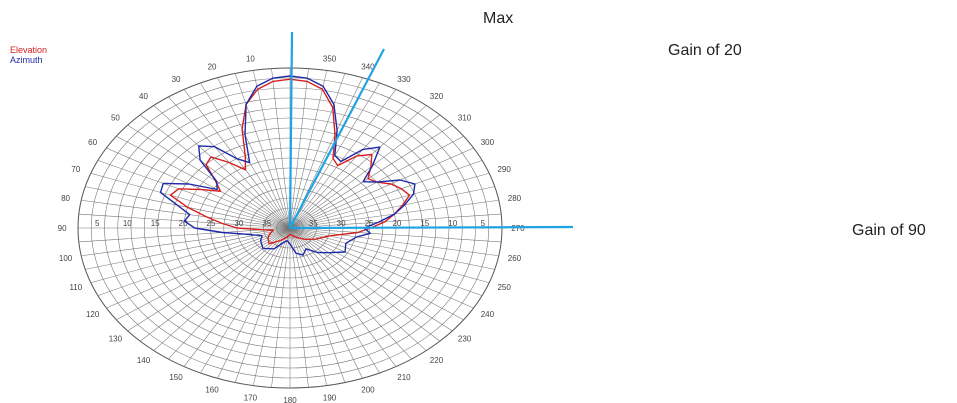  I want to click on angle-tick-label: 170, so click(251, 397).